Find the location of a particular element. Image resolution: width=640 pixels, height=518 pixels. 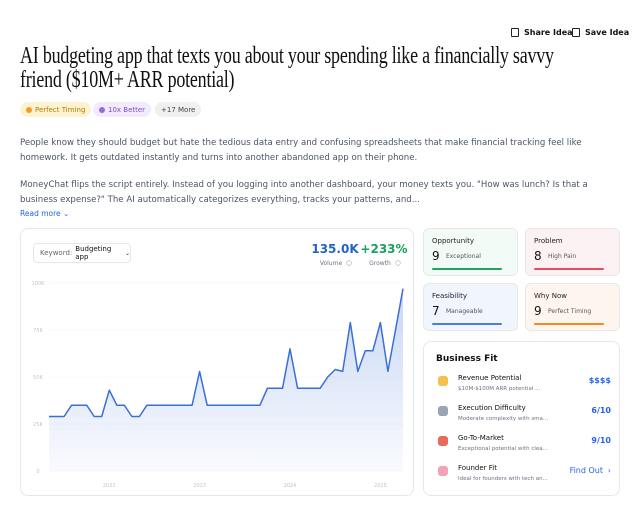

metric-card: Opportunity 9 Exceptional is located at coordinates (470, 252).